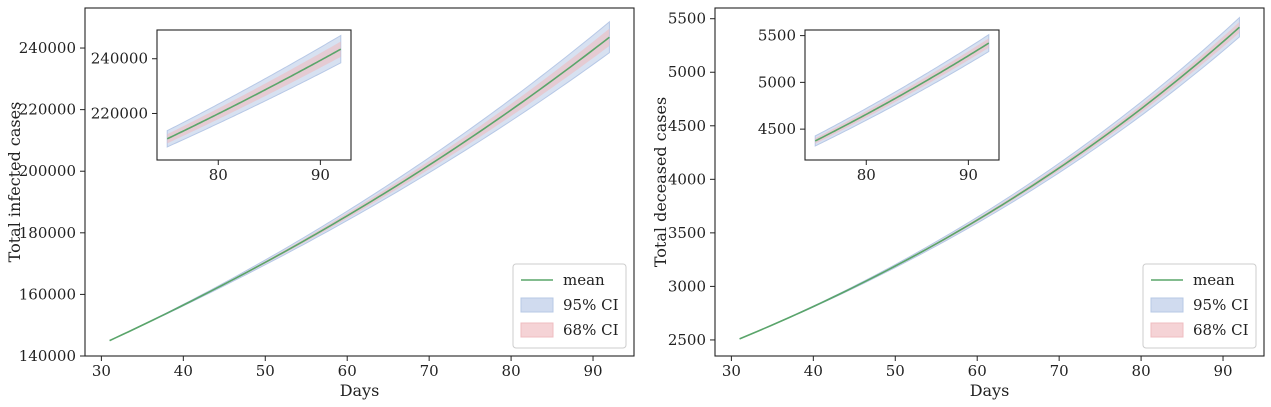  What do you see at coordinates (687, 286) in the screenshot?
I see `main-y-tick-label-1: 3000` at bounding box center [687, 286].